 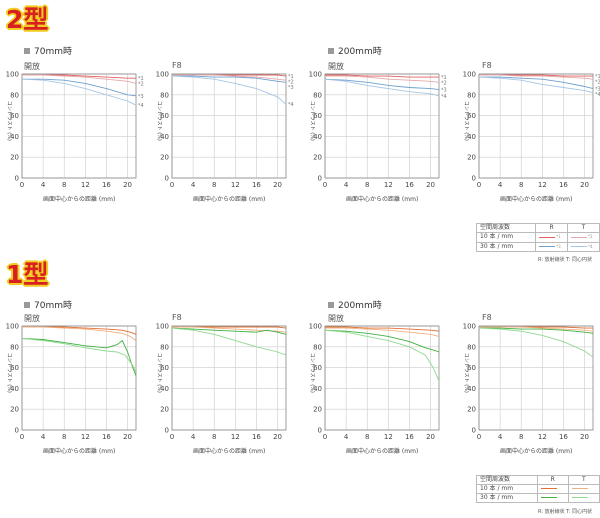 What do you see at coordinates (583, 237) in the screenshot?
I see `legend-swatch-10t: *2` at bounding box center [583, 237].